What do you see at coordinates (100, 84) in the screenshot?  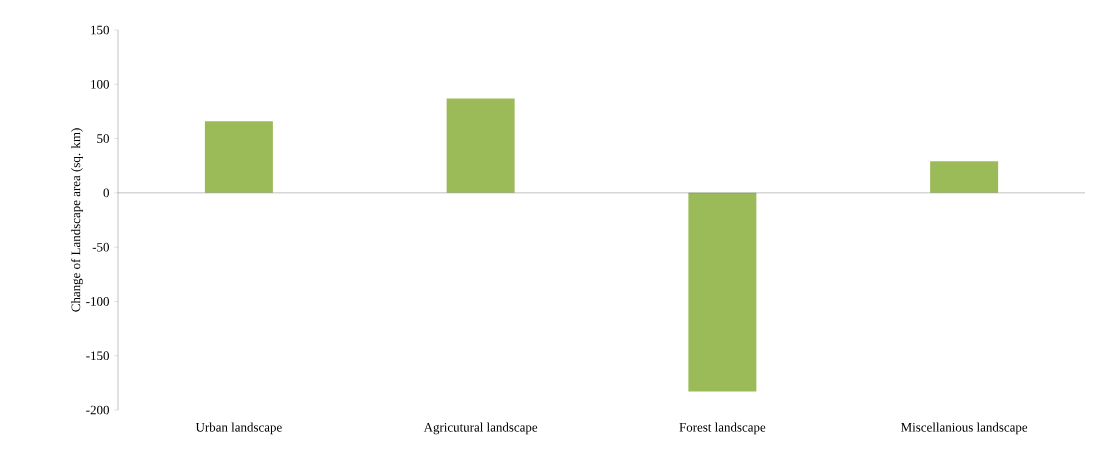 I see `y-tick-label: 100` at bounding box center [100, 84].